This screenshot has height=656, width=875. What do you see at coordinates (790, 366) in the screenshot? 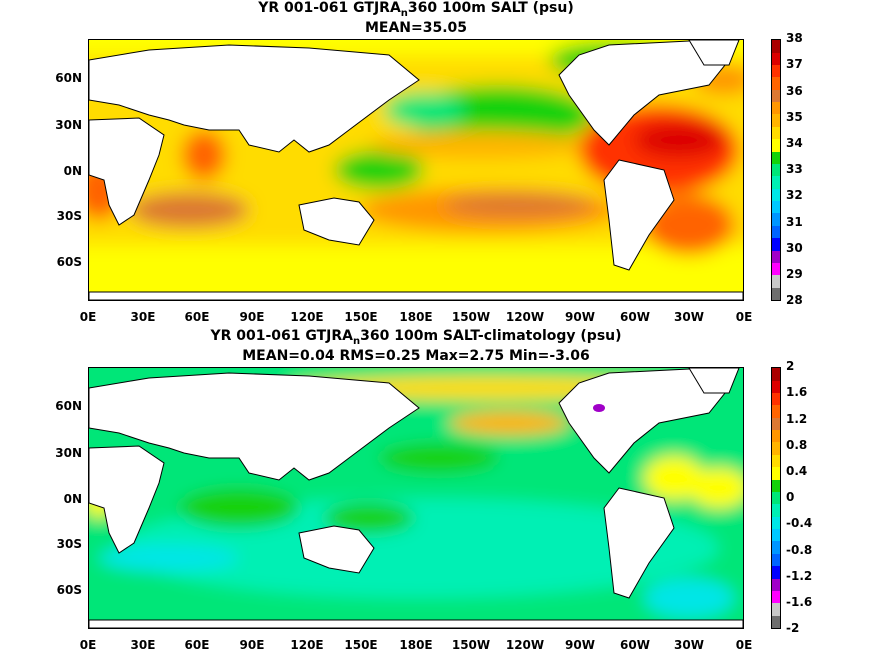
I see `colorbar-tick-label: 2` at bounding box center [790, 366].